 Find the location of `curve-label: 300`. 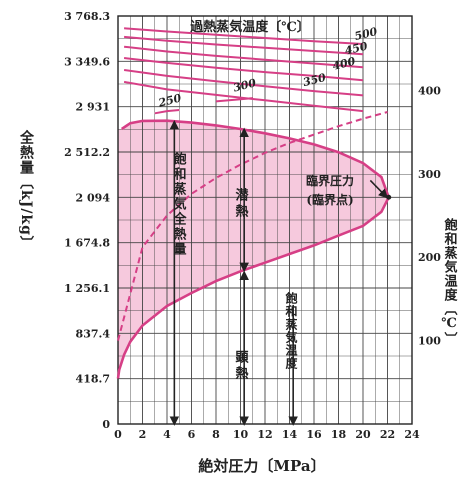

curve-label: 300 is located at coordinates (245, 85).